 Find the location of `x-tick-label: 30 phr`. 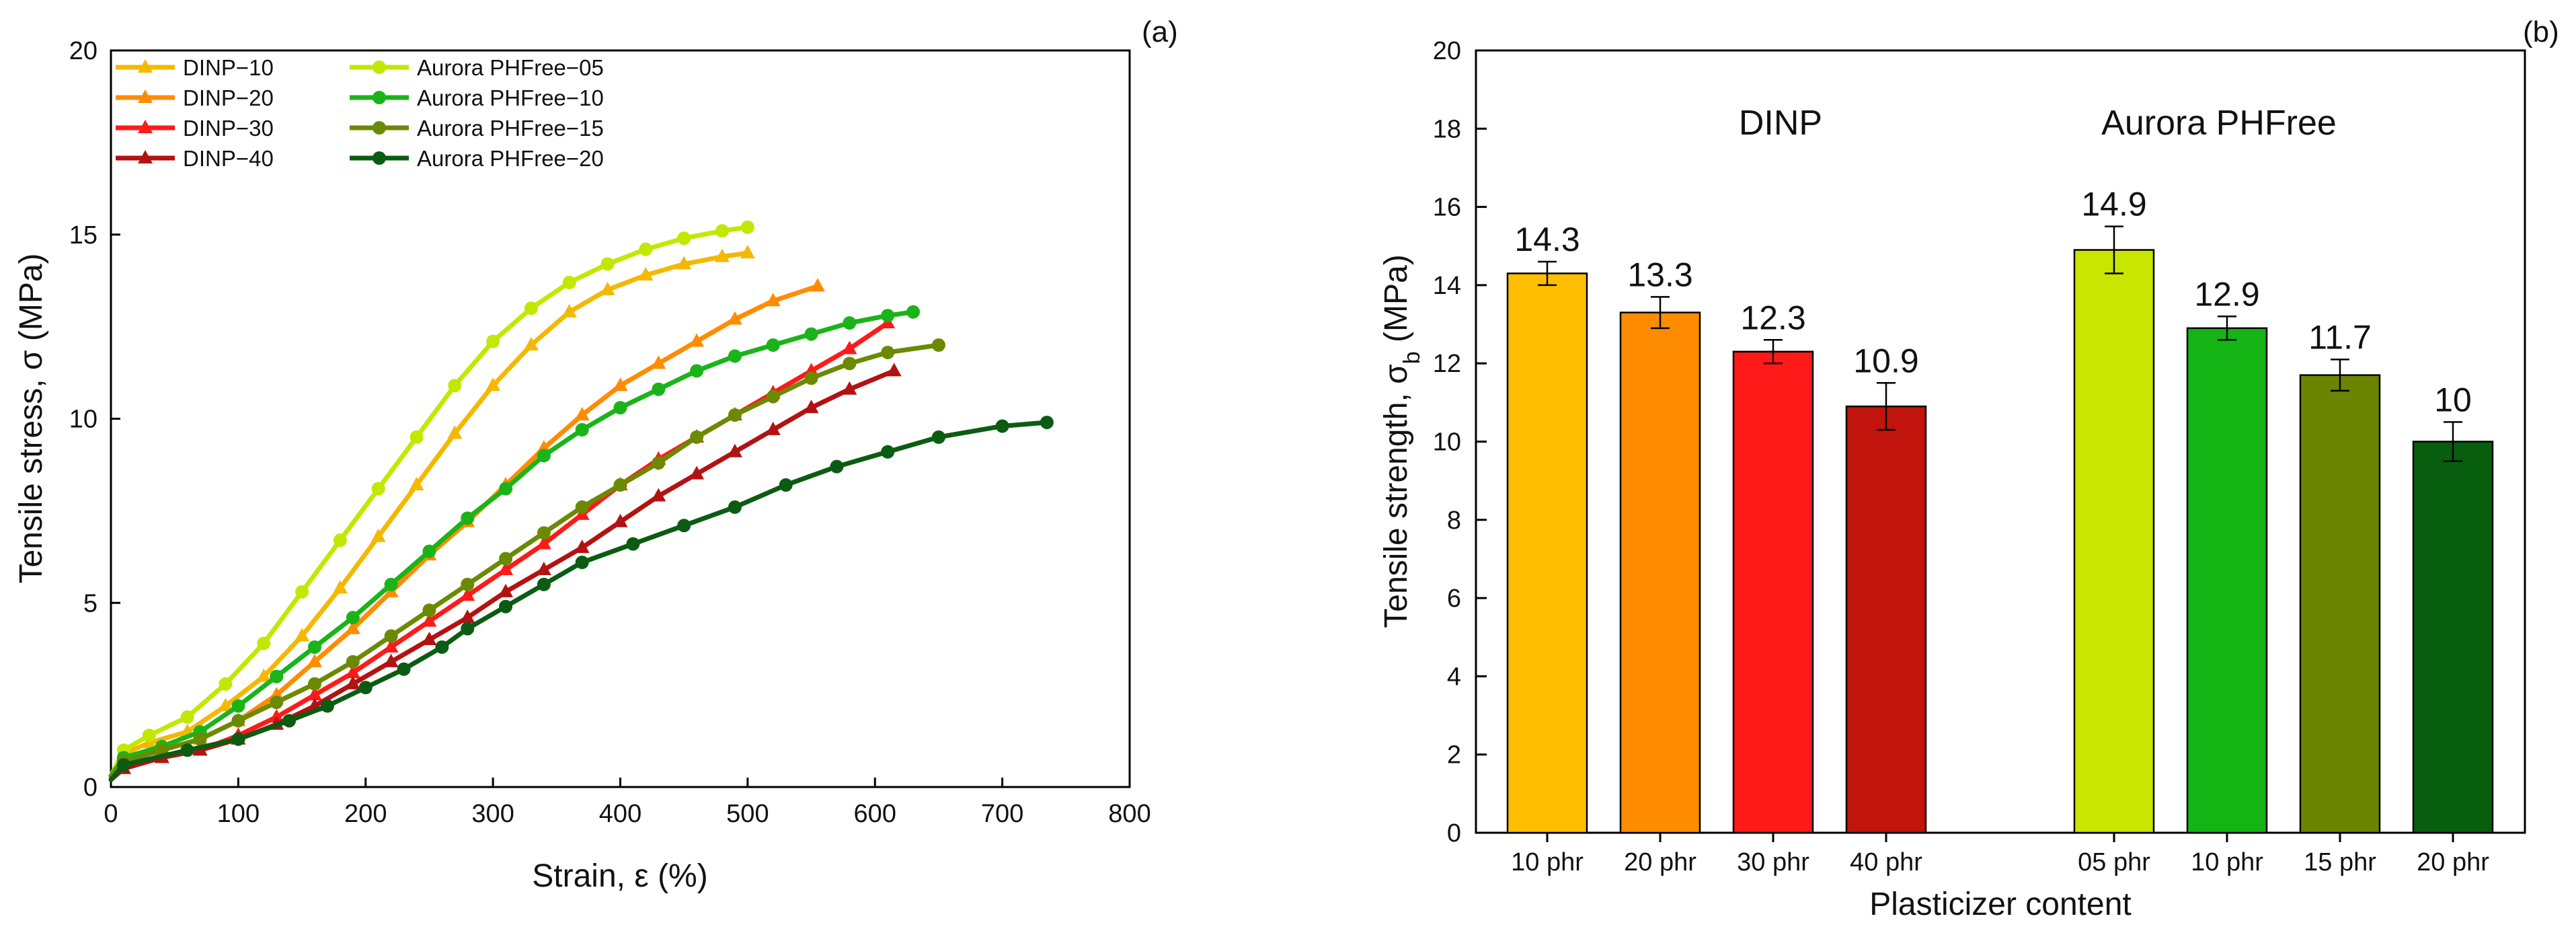

x-tick-label: 30 phr is located at coordinates (1773, 862).